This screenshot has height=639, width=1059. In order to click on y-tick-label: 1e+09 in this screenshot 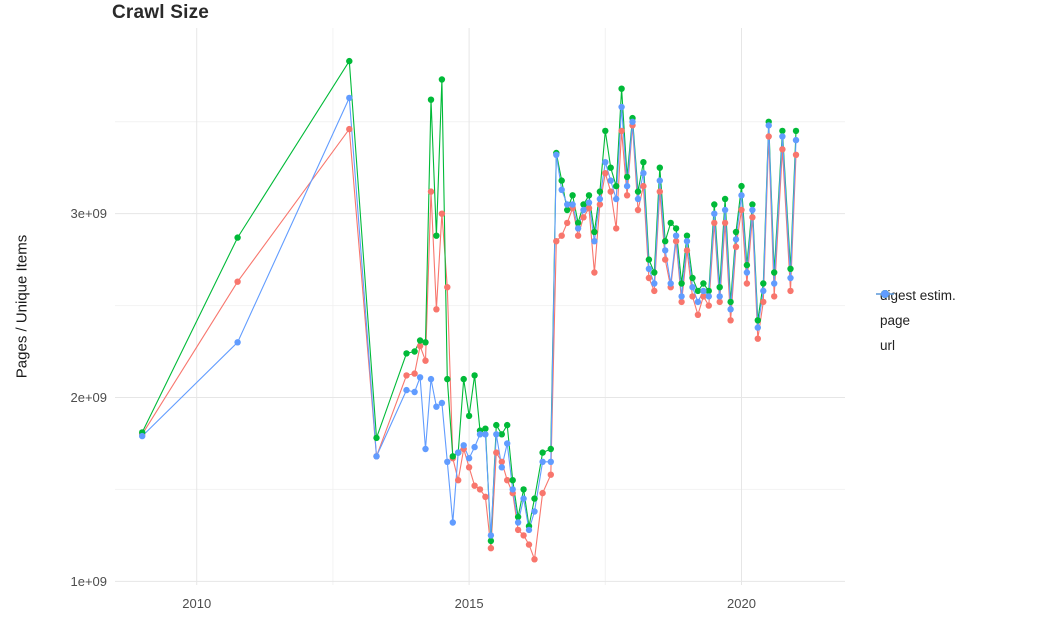, I will do `click(88, 581)`.